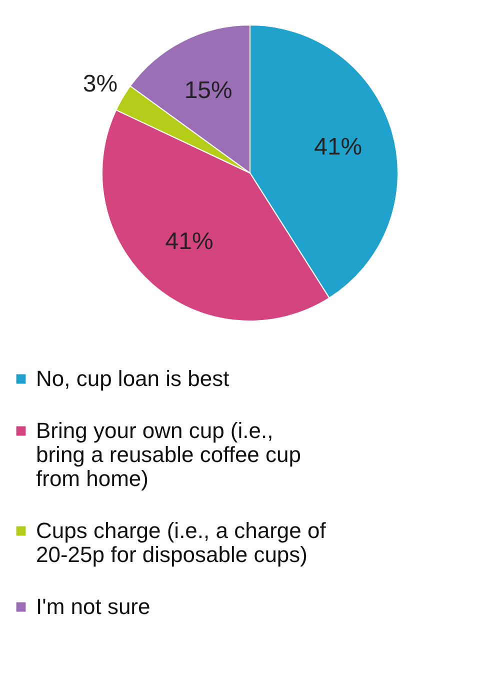  What do you see at coordinates (133, 378) in the screenshot?
I see `legend-label: No, cup loan is best` at bounding box center [133, 378].